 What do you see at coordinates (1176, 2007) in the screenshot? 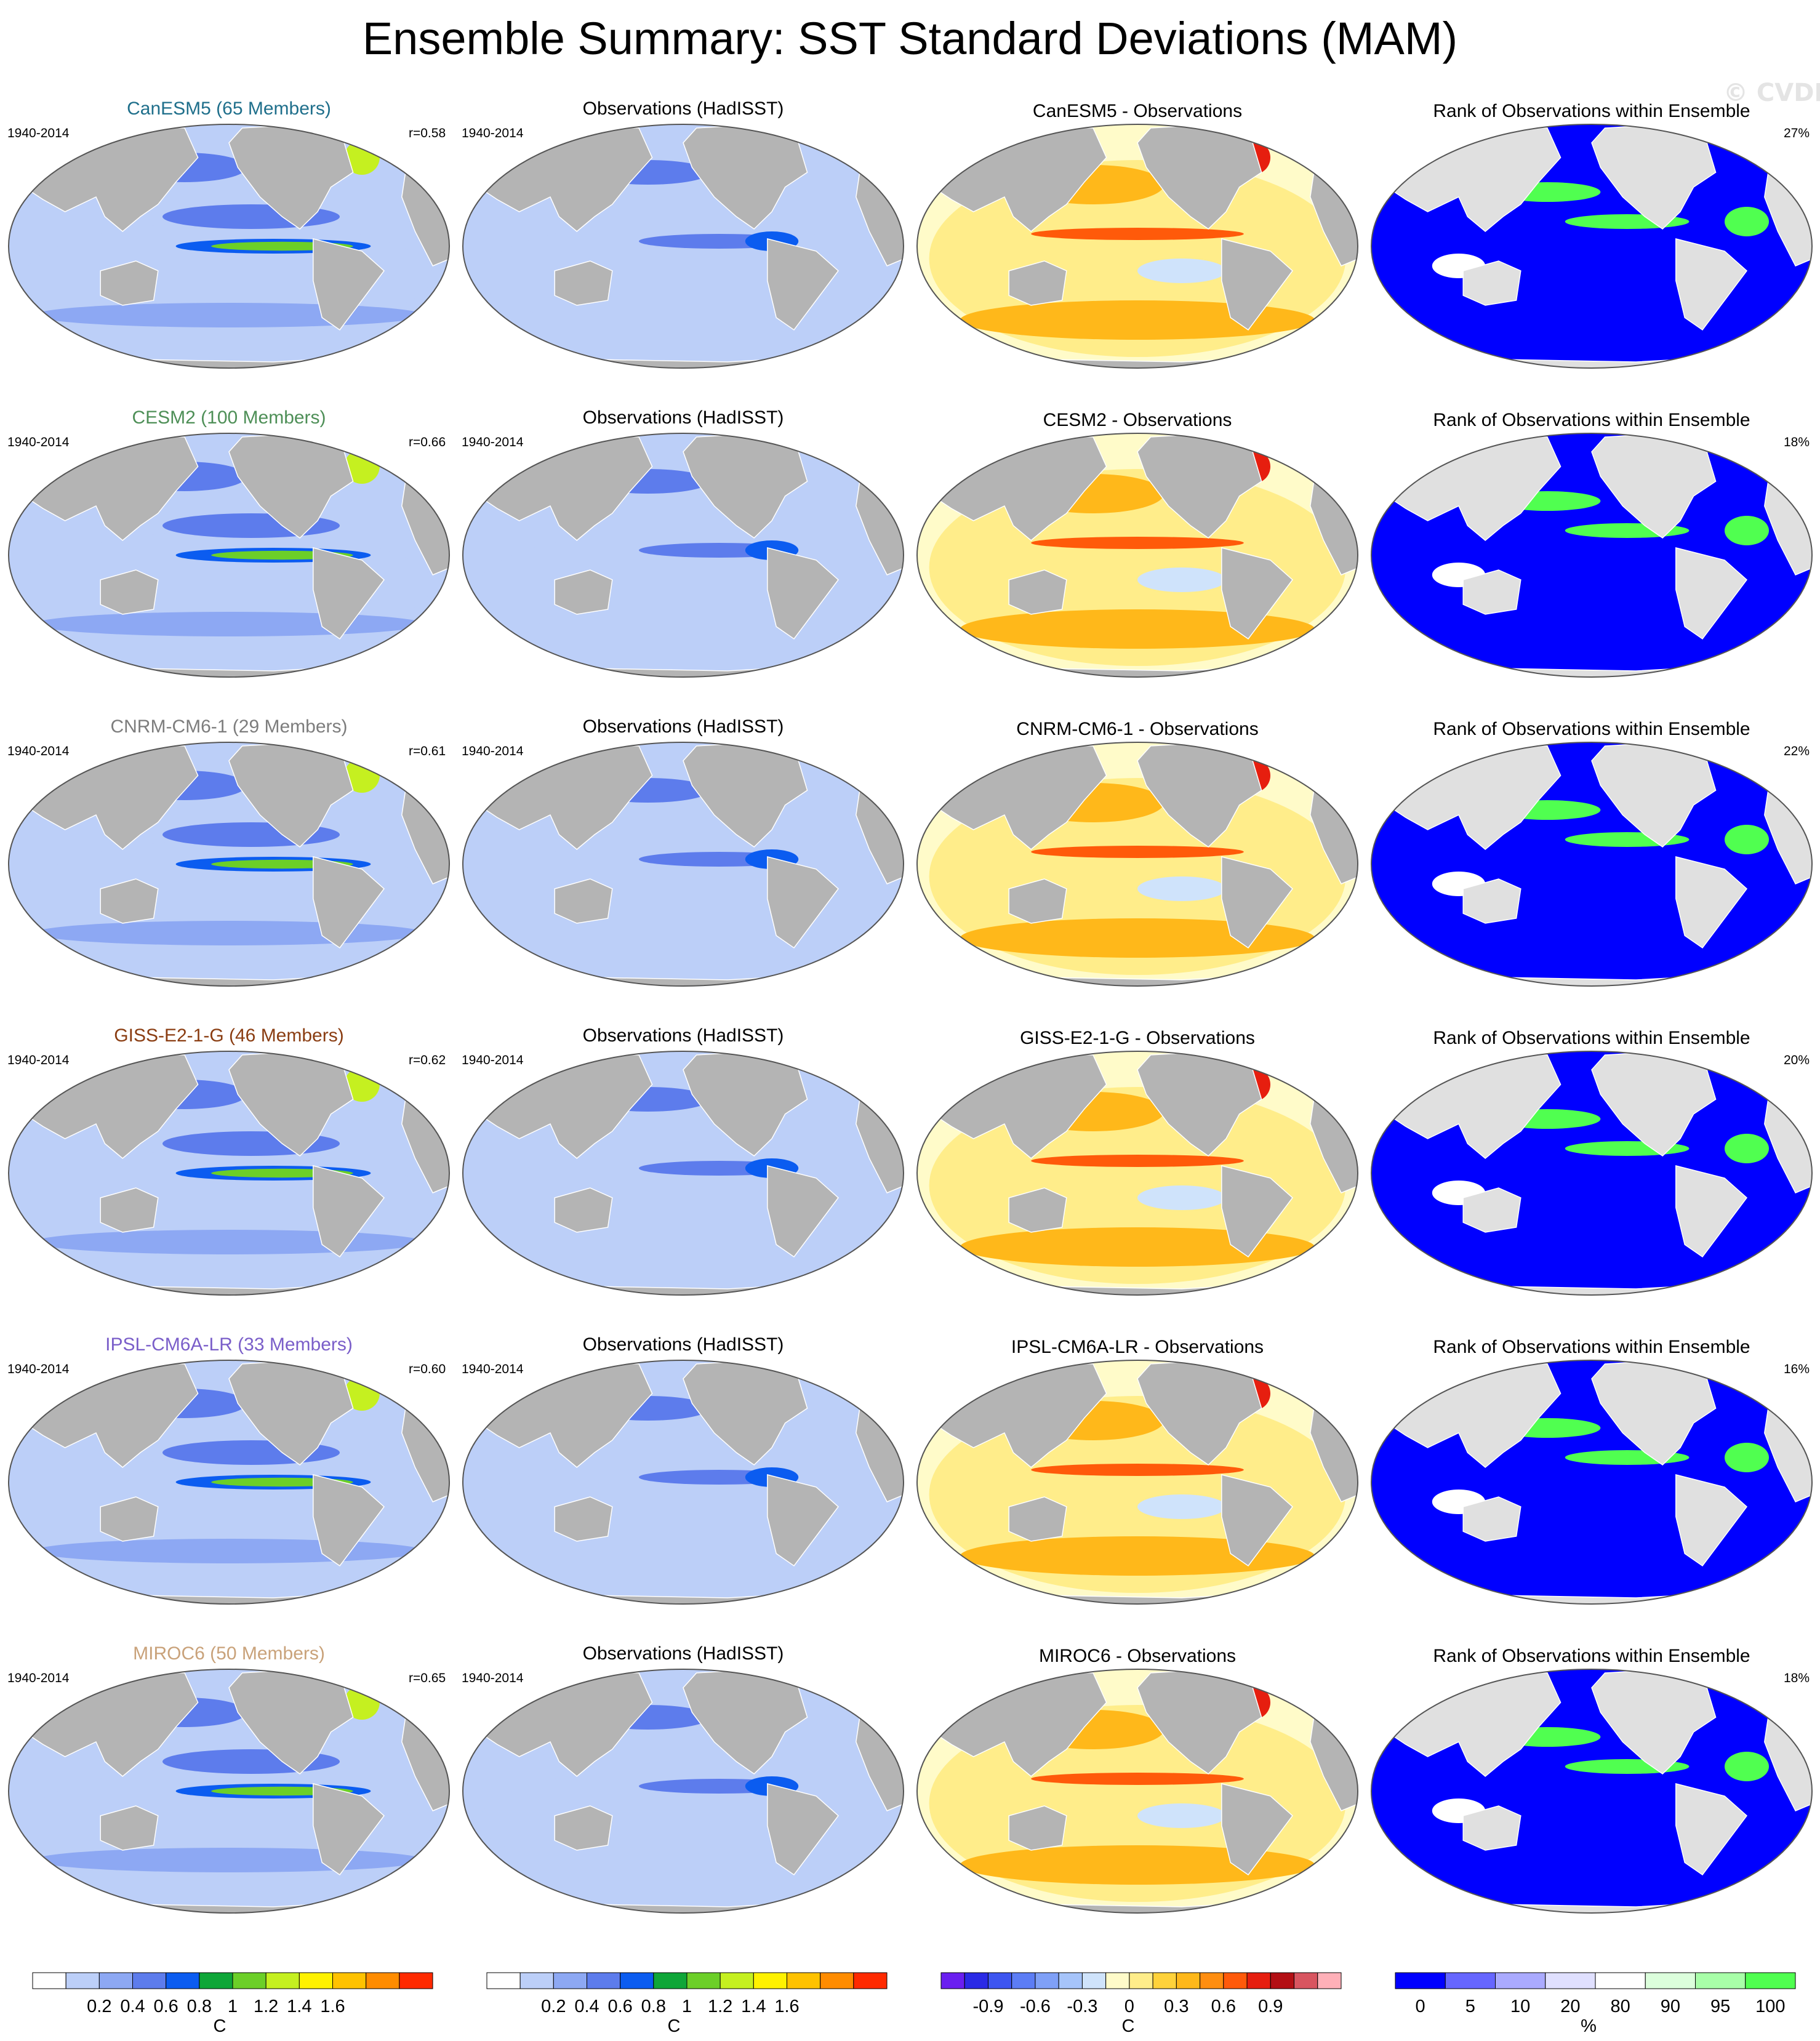
I see `colorbar-tick-label: 0.3` at bounding box center [1176, 2007].